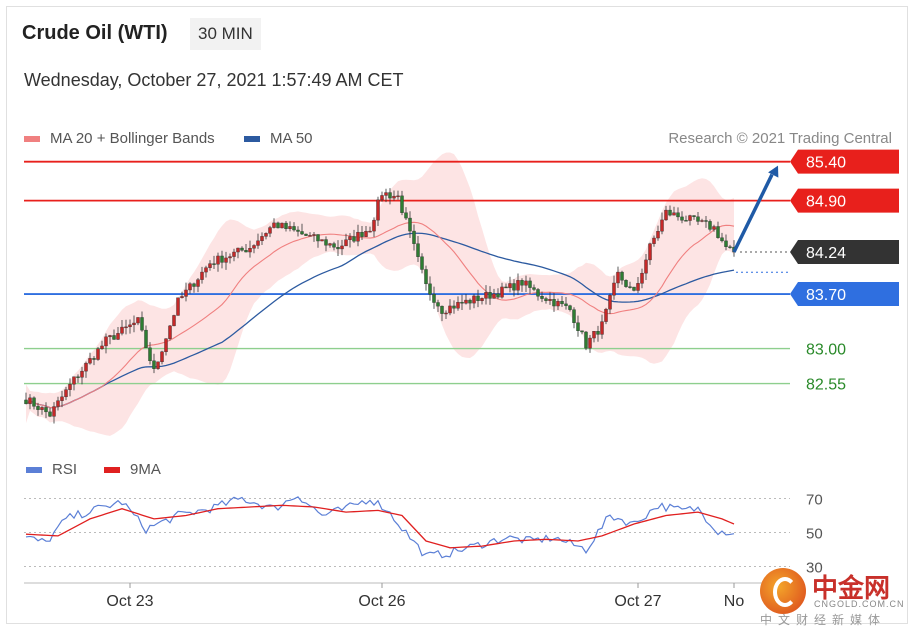 The height and width of the screenshot is (636, 916). I want to click on logo-icon, so click(783, 591).